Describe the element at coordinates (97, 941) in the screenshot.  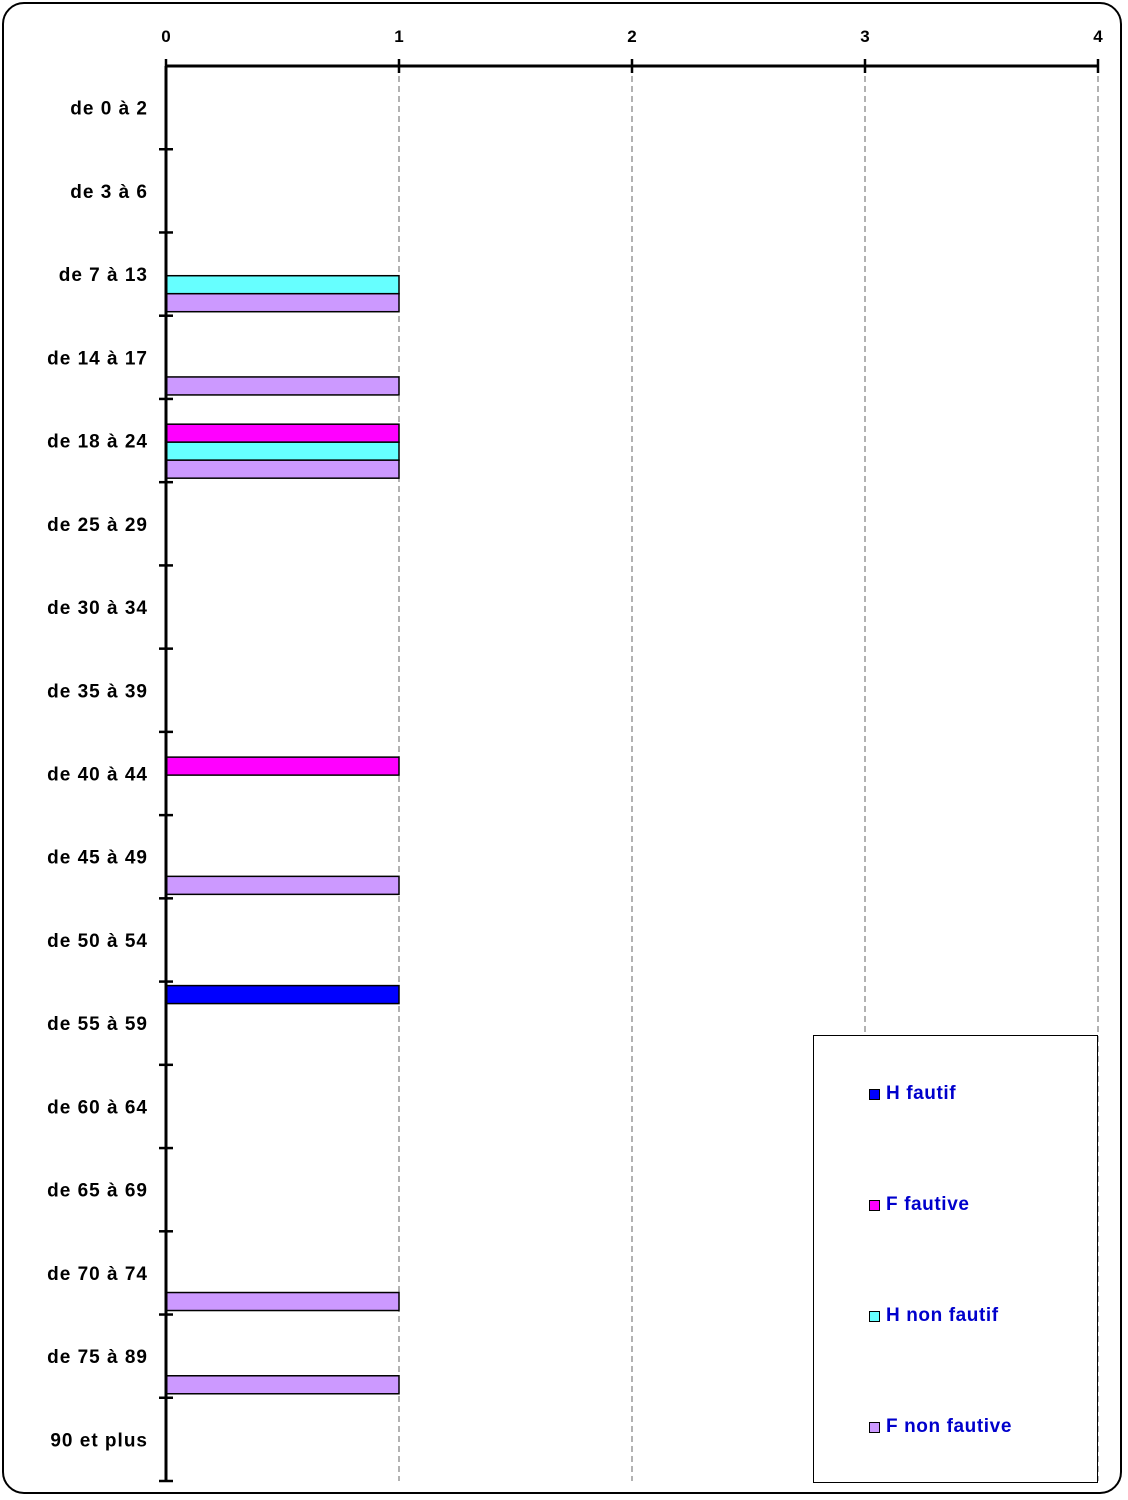
I see `y-tick-label: de 50 à 54` at that location.